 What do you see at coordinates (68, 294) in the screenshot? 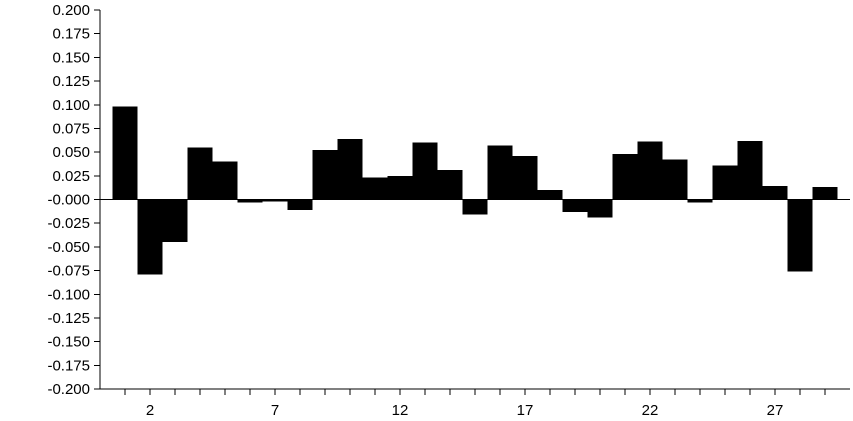
I see `y-tick-label: -0.100` at bounding box center [68, 294].